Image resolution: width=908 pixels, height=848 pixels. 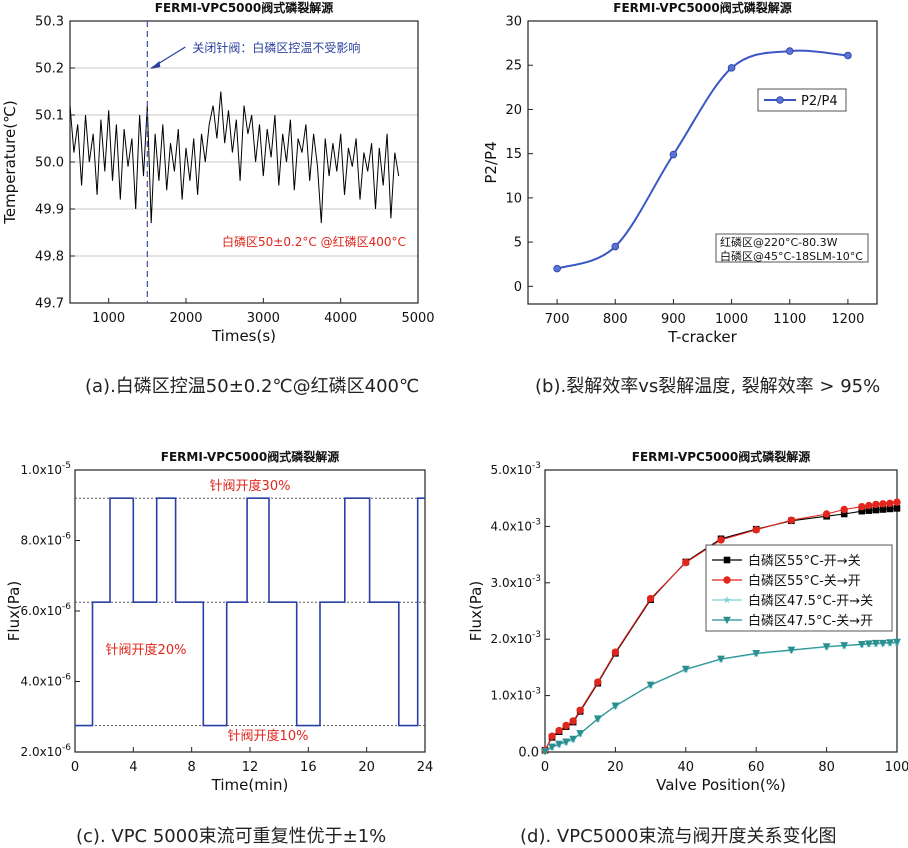 I want to click on y-tick-label-5: 25, so click(x=513, y=66).